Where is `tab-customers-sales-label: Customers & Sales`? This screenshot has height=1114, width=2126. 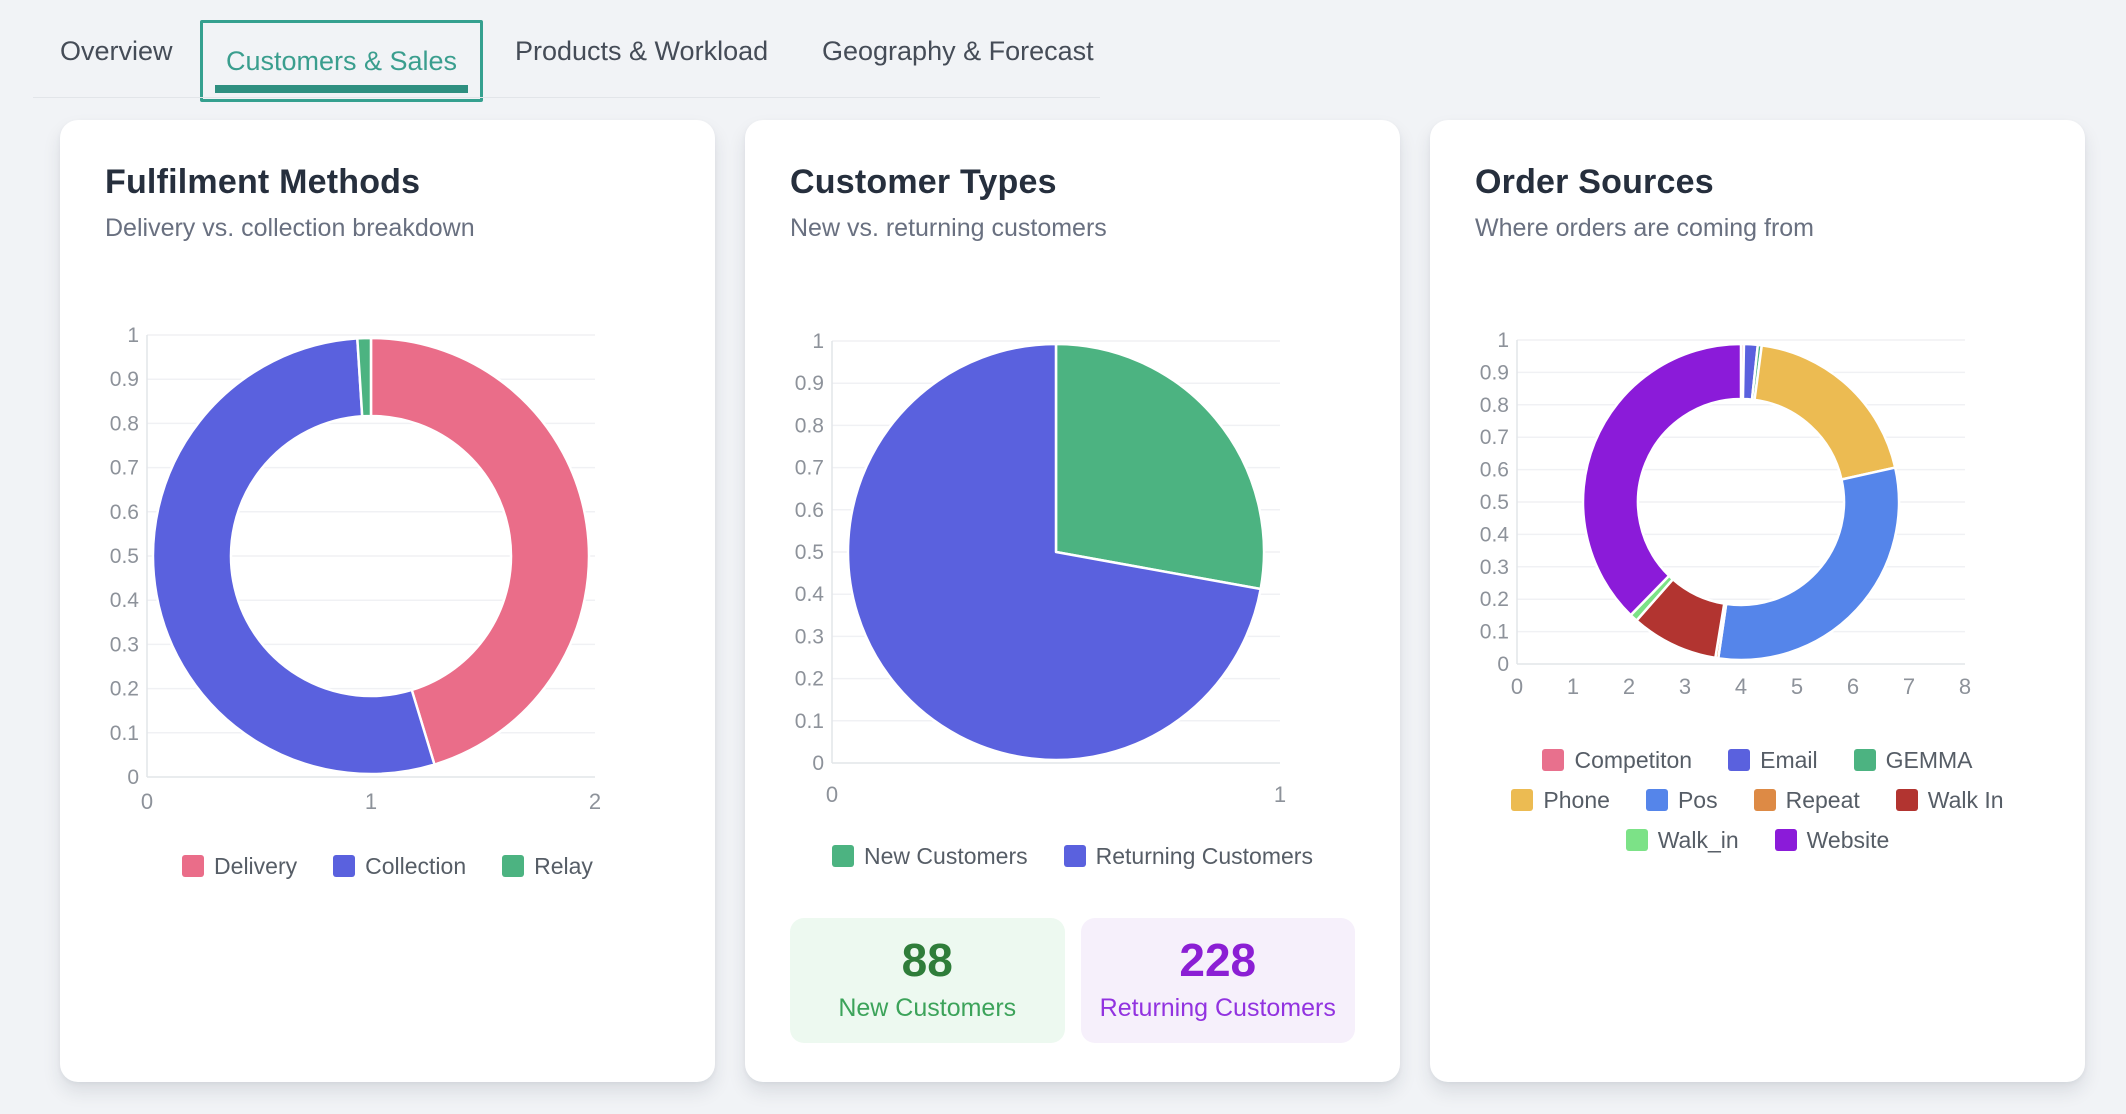
tab-customers-sales-label: Customers & Sales is located at coordinates (341, 60).